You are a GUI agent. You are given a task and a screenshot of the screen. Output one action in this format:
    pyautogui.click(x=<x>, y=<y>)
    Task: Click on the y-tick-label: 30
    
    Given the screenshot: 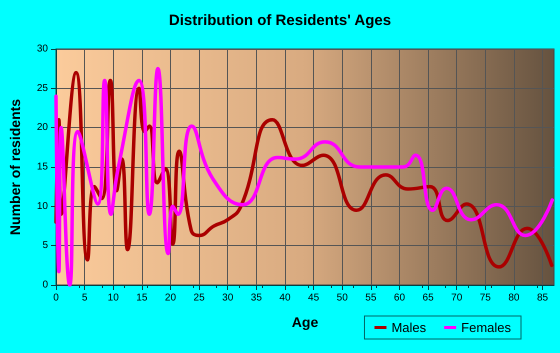 What is the action you would take?
    pyautogui.click(x=42, y=49)
    